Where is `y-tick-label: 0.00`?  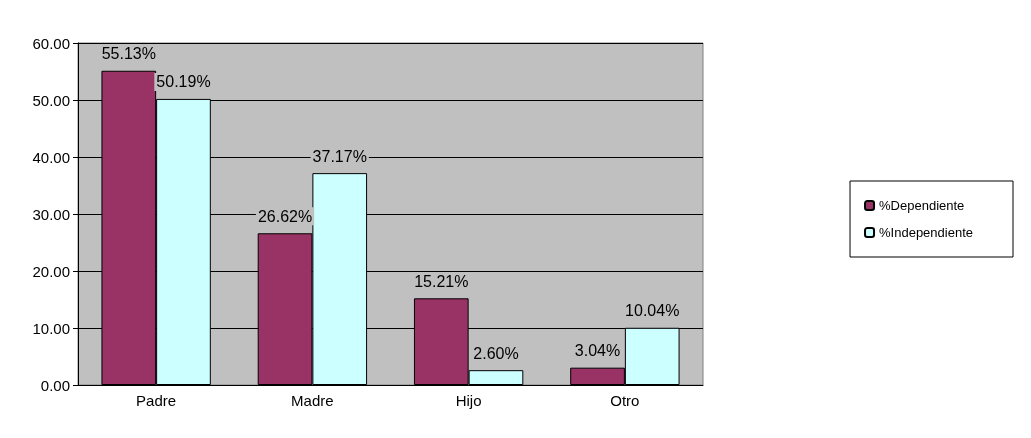
y-tick-label: 0.00 is located at coordinates (55, 385).